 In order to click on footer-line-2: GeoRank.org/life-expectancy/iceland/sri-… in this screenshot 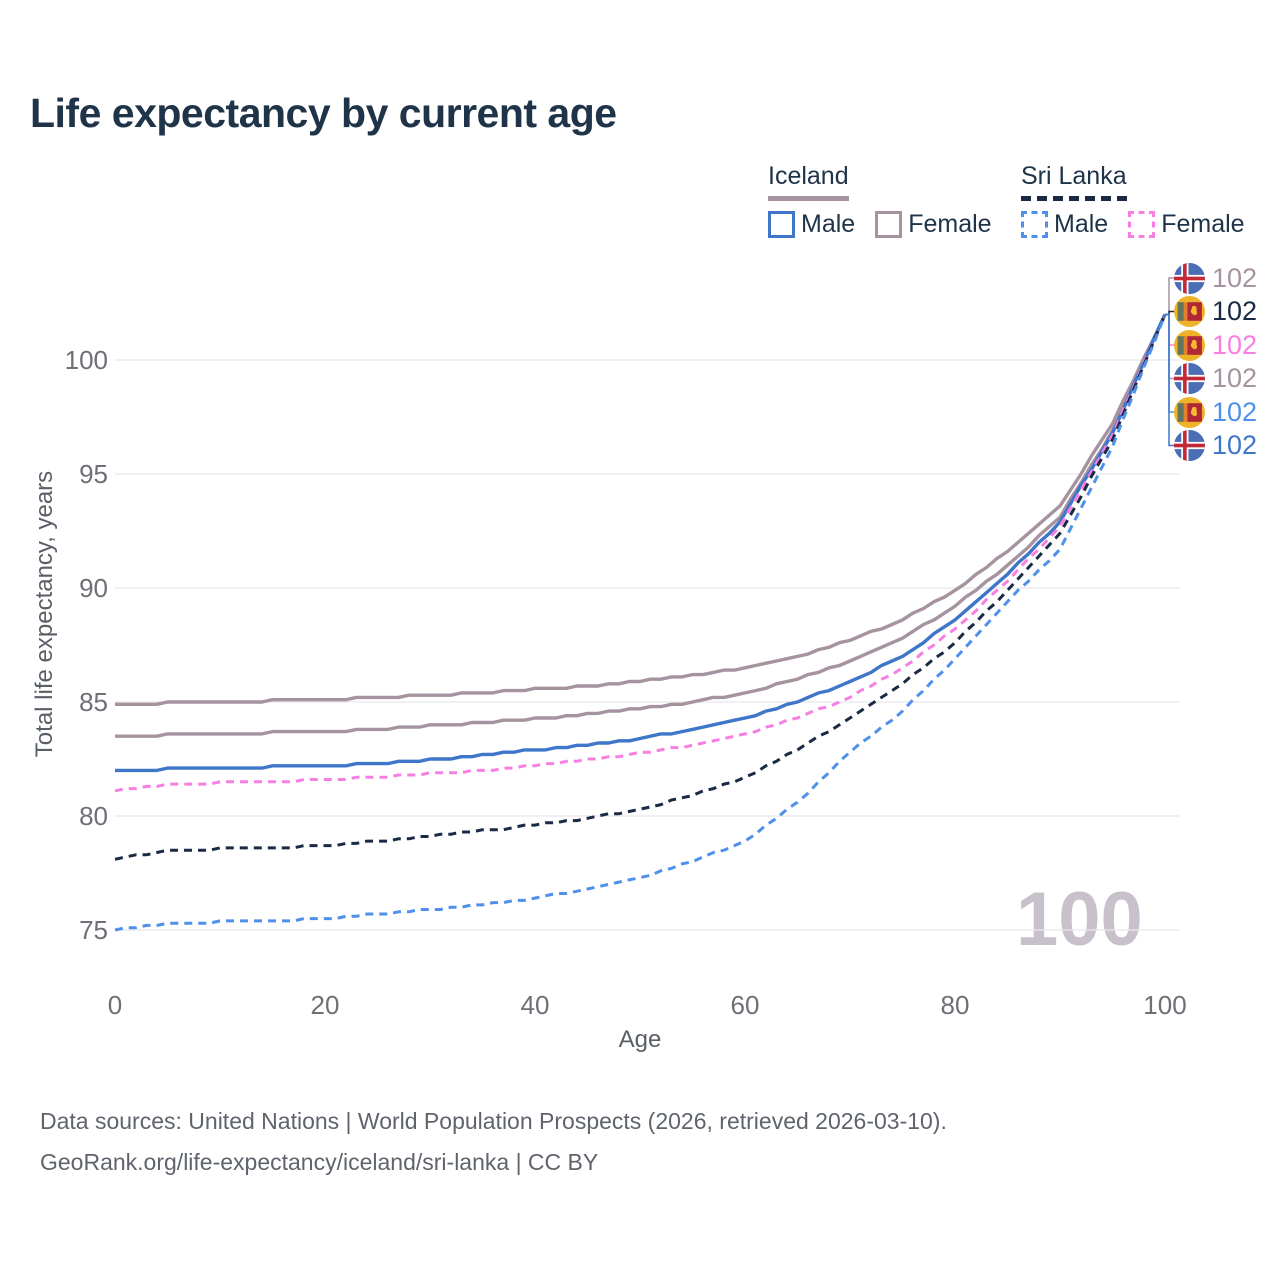, I will do `click(319, 1162)`.